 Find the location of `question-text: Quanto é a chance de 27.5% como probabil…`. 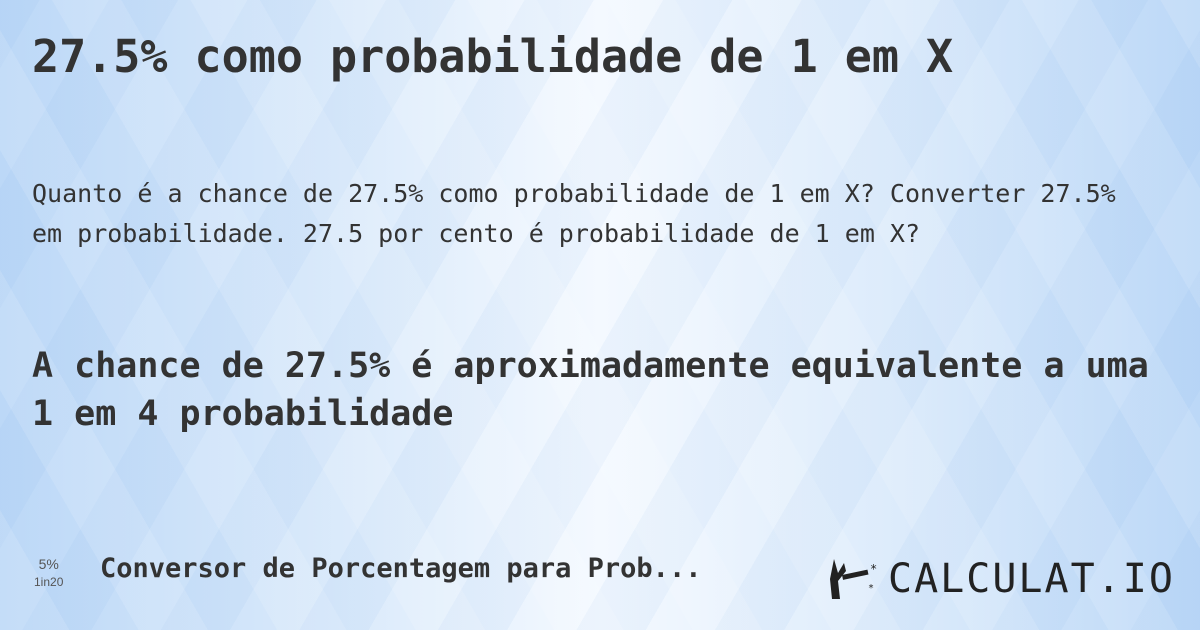

question-text: Quanto é a chance de 27.5% como probabil… is located at coordinates (574, 213).